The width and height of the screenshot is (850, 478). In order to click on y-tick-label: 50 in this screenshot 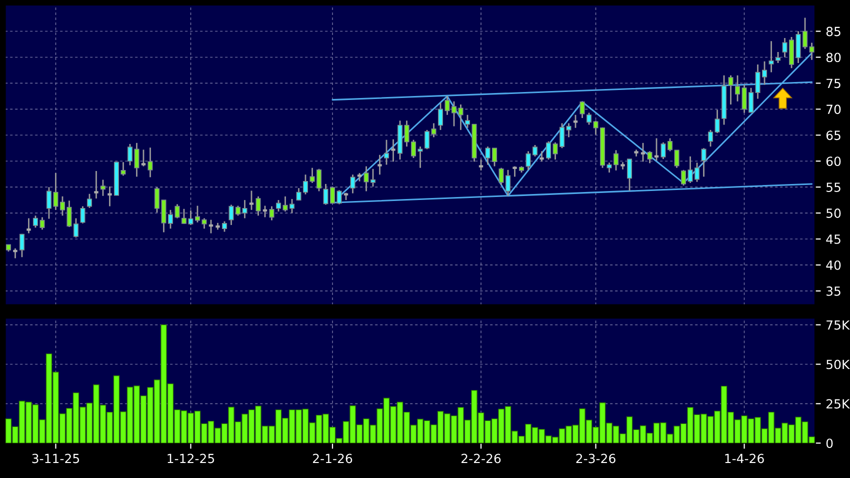, I will do `click(833, 213)`.